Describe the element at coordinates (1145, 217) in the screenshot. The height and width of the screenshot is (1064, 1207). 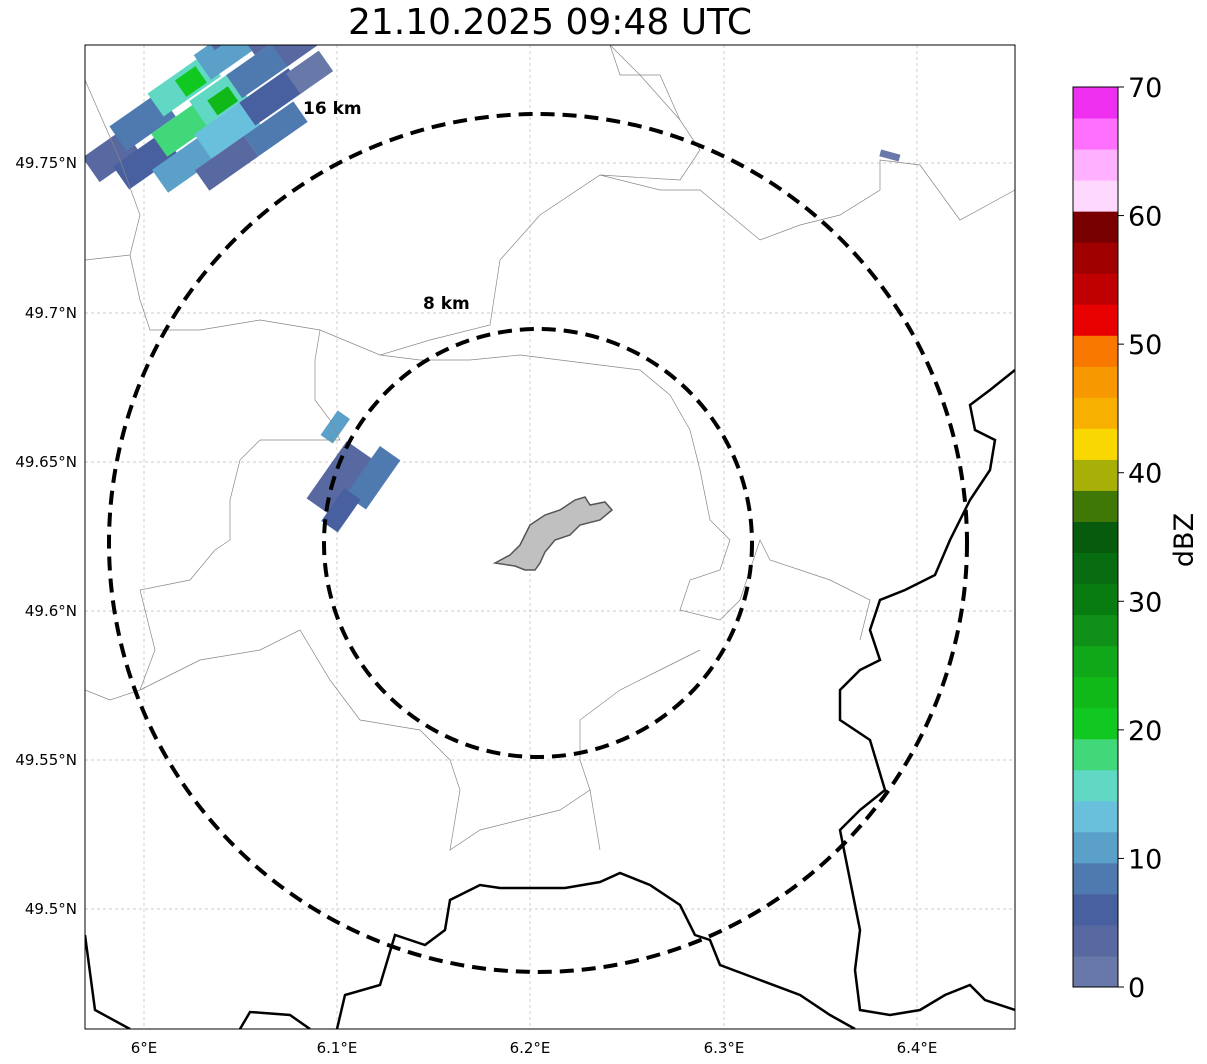
I see `colorbar-tick-label: 60` at that location.